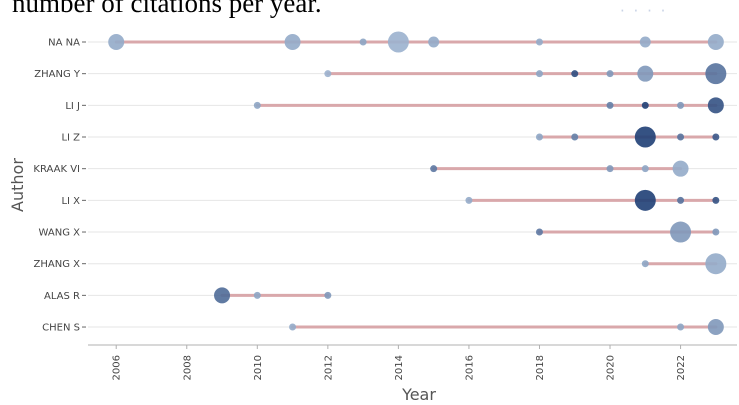 This screenshot has height=405, width=739. I want to click on author-label: WANG X, so click(60, 233).